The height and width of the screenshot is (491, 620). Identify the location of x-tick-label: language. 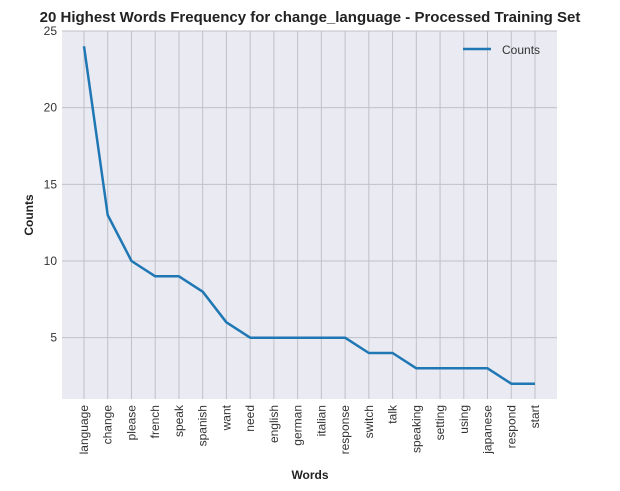
(84, 430).